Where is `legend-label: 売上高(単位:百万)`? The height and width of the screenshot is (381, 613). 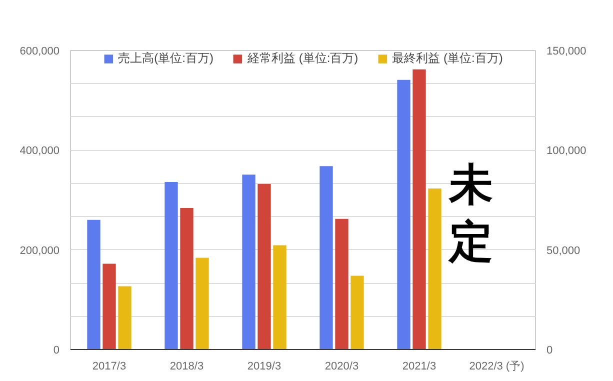
legend-label: 売上高(単位:百万) is located at coordinates (166, 58).